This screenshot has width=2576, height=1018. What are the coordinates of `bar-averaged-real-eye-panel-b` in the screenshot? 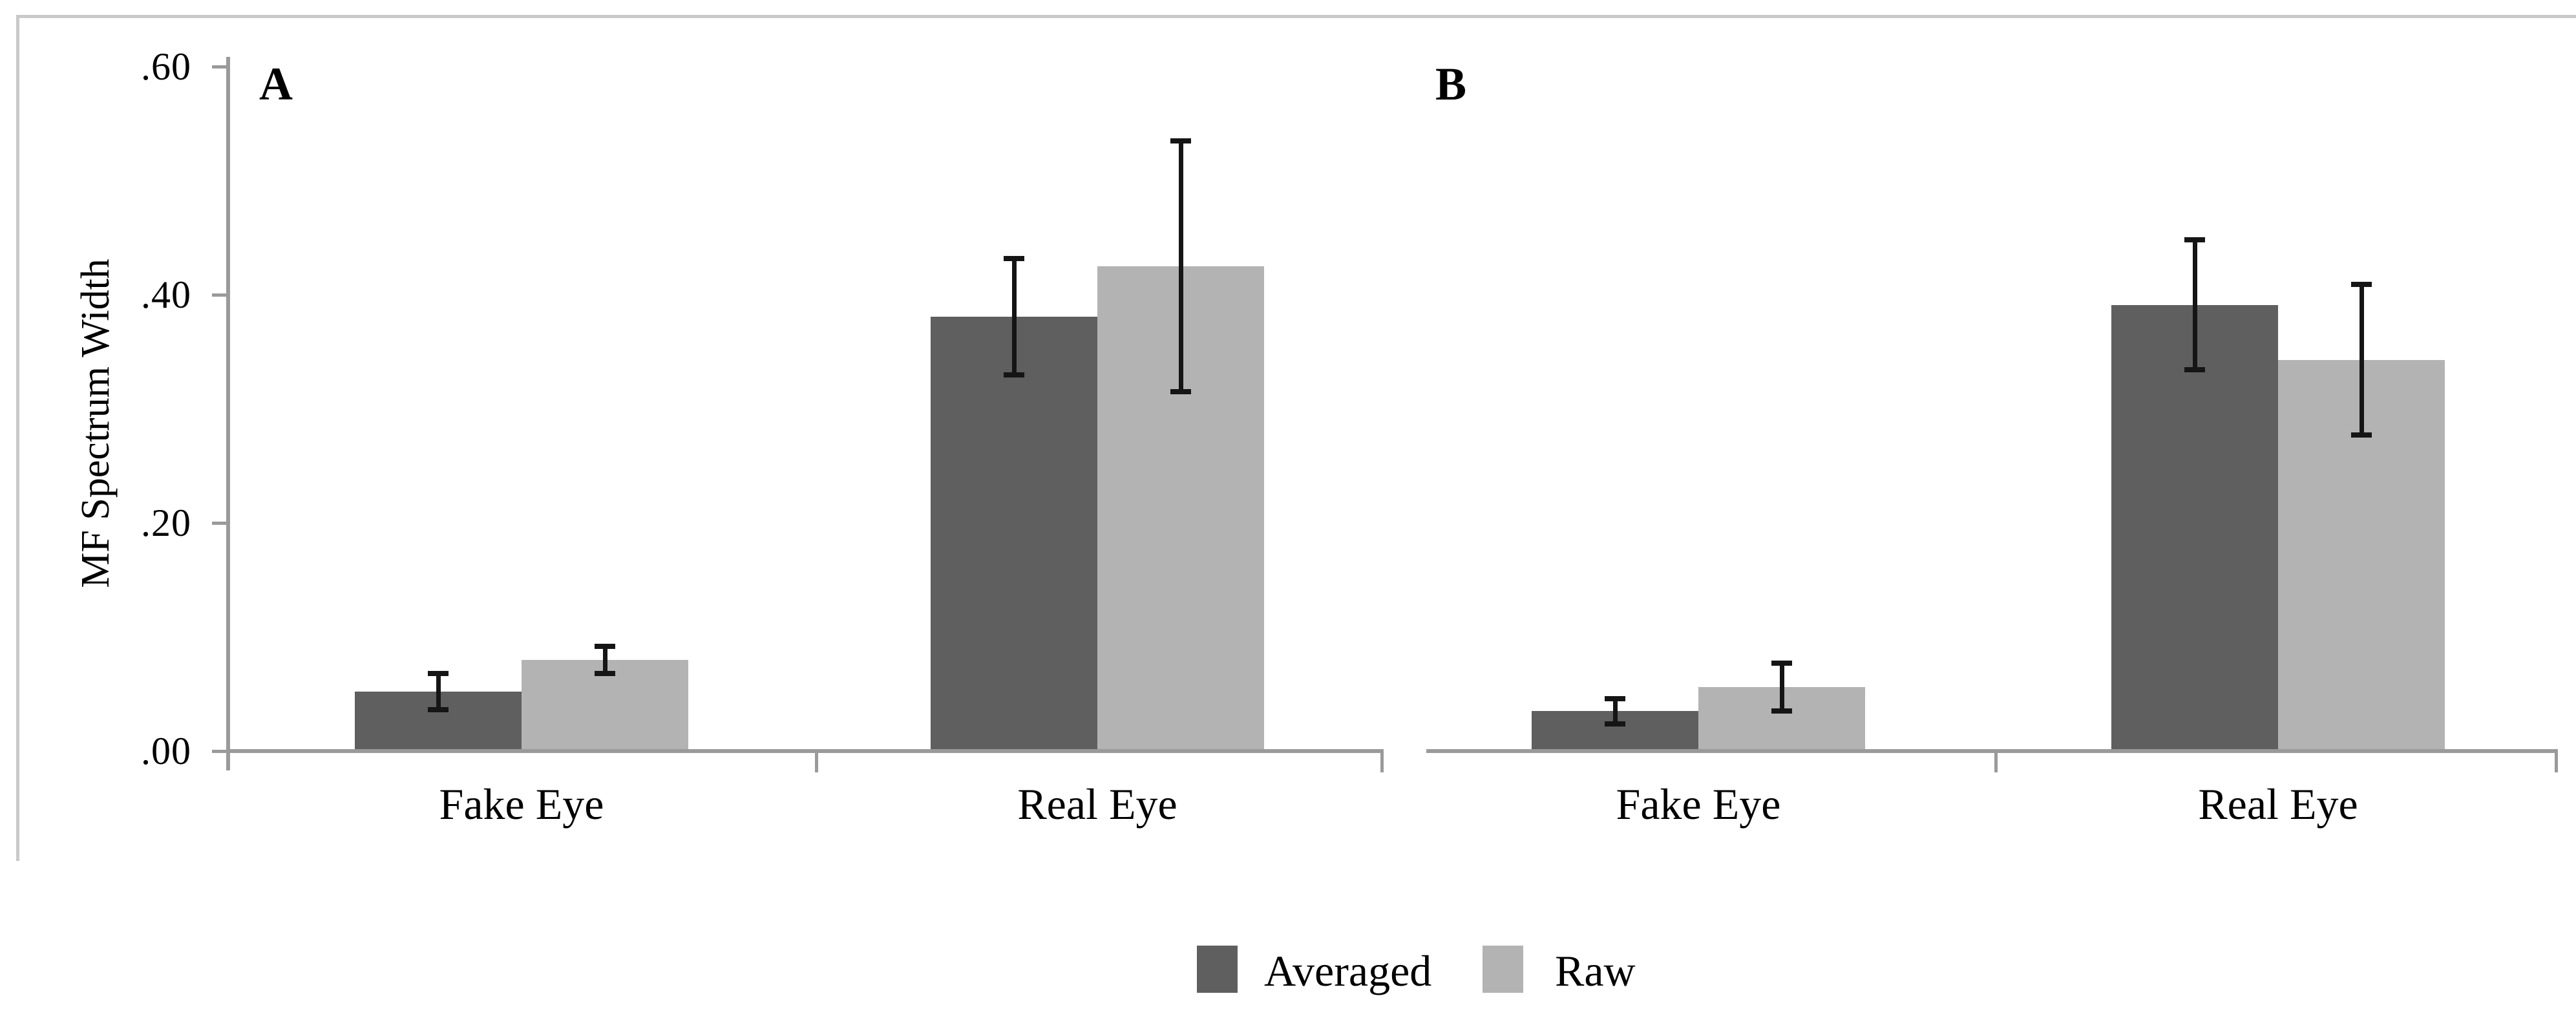 It's located at (2194, 529).